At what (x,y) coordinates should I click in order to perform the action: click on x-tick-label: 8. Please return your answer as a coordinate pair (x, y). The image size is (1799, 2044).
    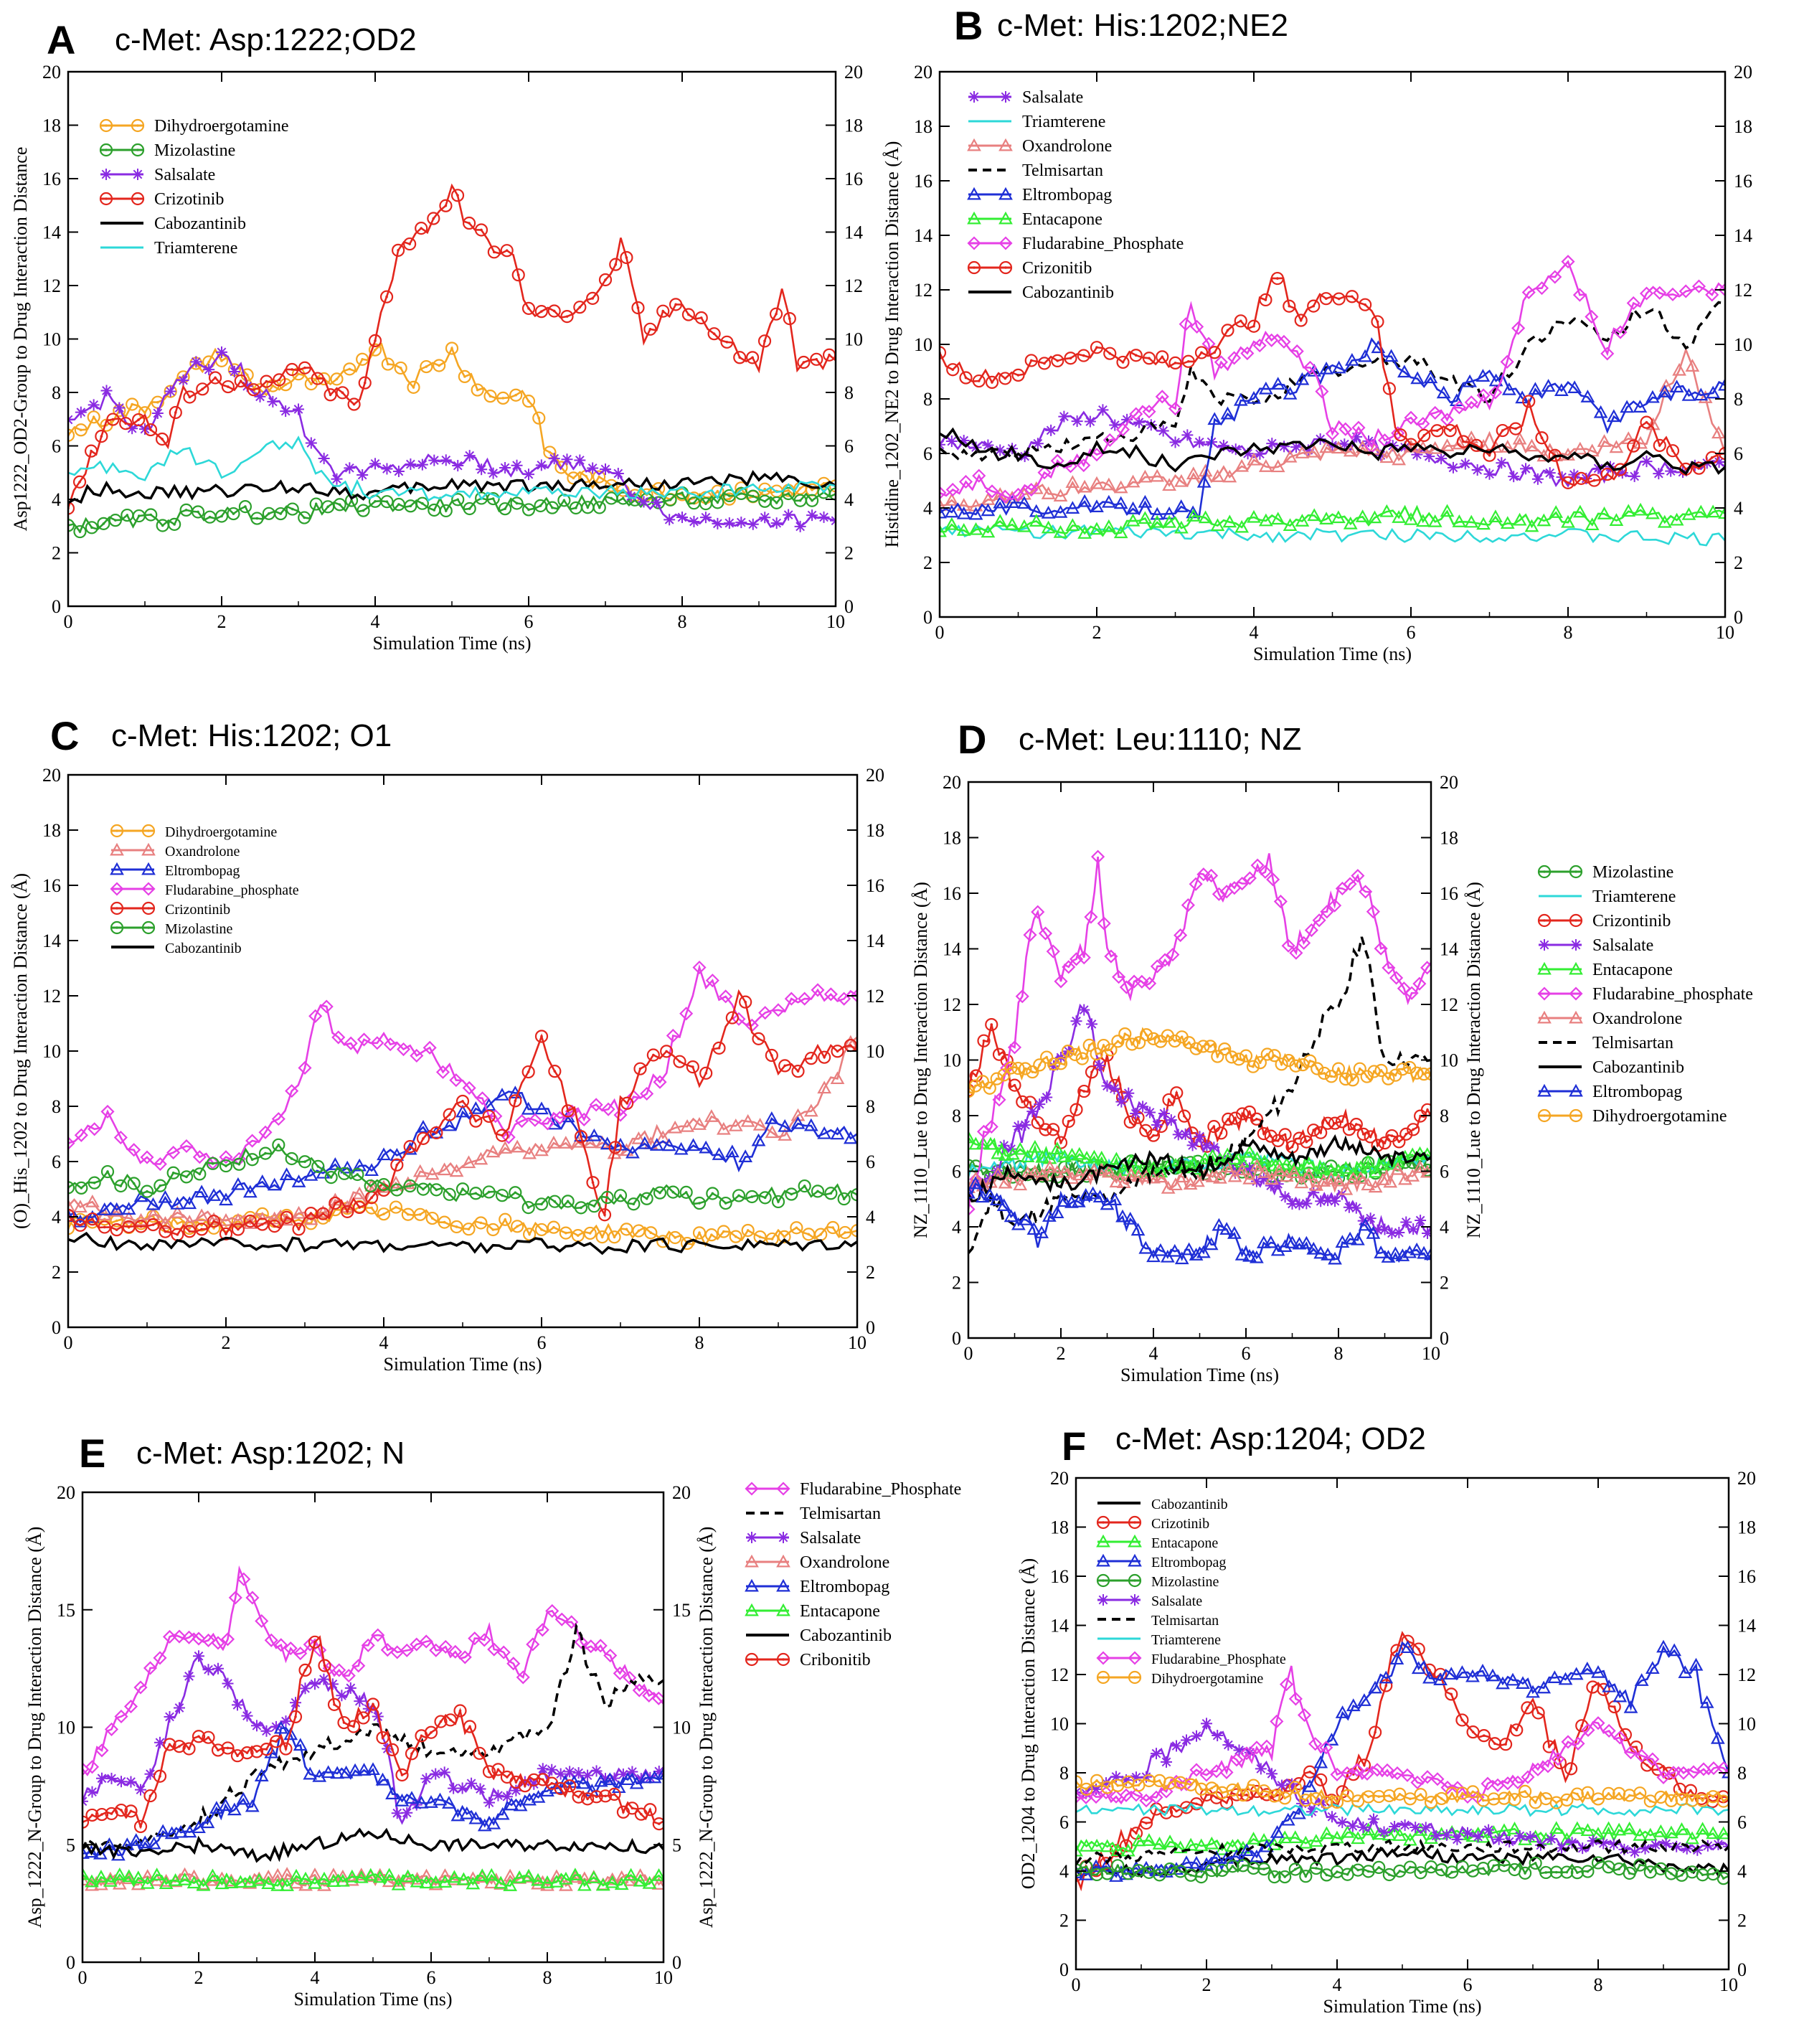
    Looking at the image, I should click on (1568, 632).